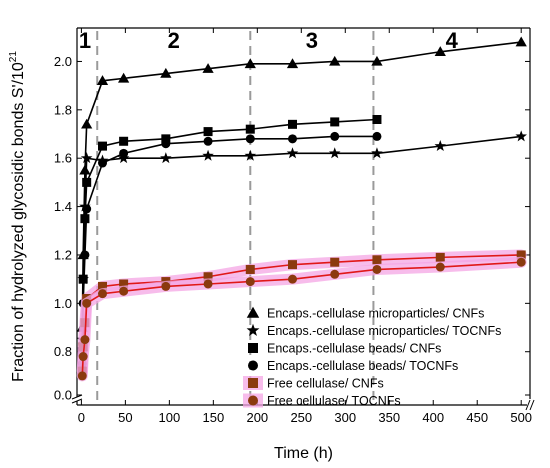 Image resolution: width=550 pixels, height=468 pixels. Describe the element at coordinates (375, 314) in the screenshot. I see `legend-label: Encaps.-cellulase microparticles/ CNFs` at that location.